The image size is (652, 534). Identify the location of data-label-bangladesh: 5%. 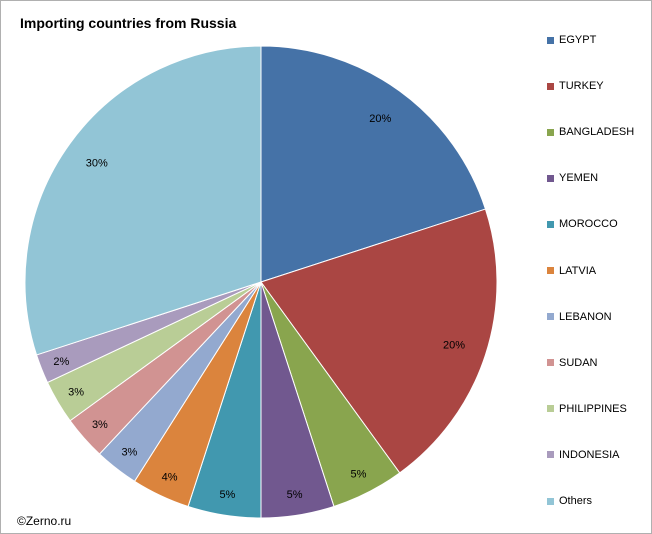
(359, 474).